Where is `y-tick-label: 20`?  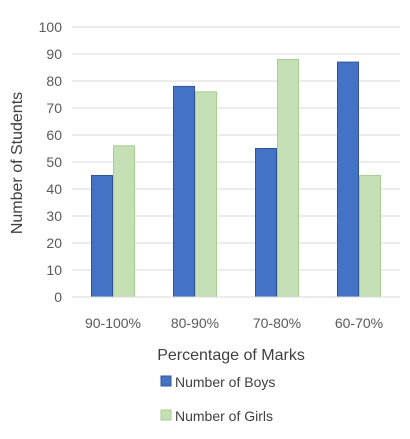
y-tick-label: 20 is located at coordinates (54, 243).